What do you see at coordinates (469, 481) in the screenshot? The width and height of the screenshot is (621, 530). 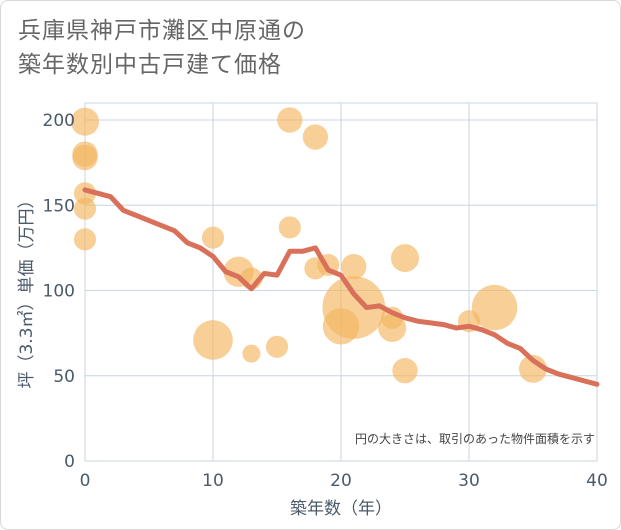 I see `x-tick-label: 30` at bounding box center [469, 481].